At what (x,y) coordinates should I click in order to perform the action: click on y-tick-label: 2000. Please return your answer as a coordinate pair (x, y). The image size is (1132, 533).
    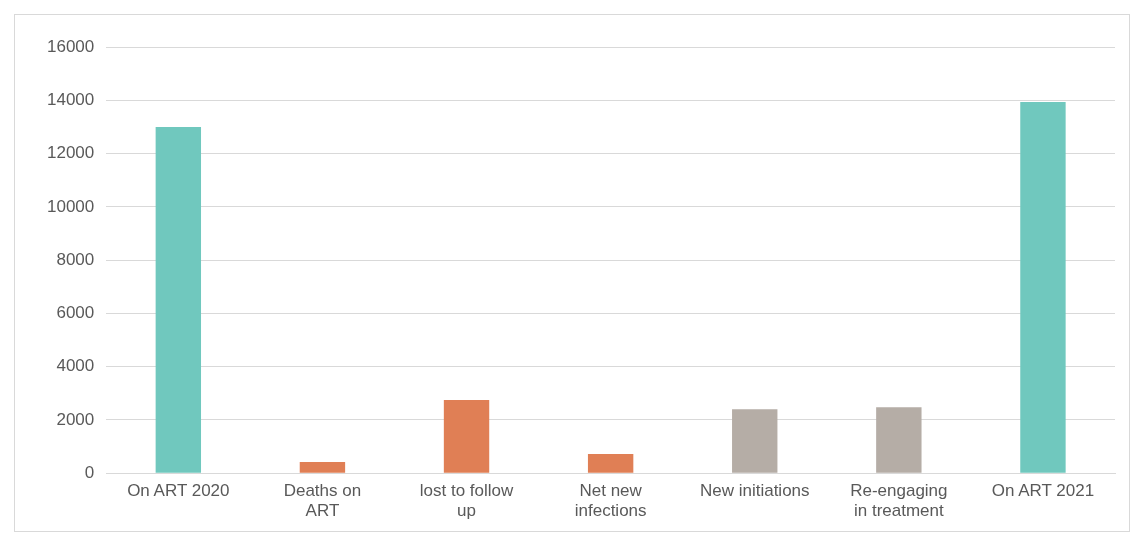
    Looking at the image, I should click on (75, 419).